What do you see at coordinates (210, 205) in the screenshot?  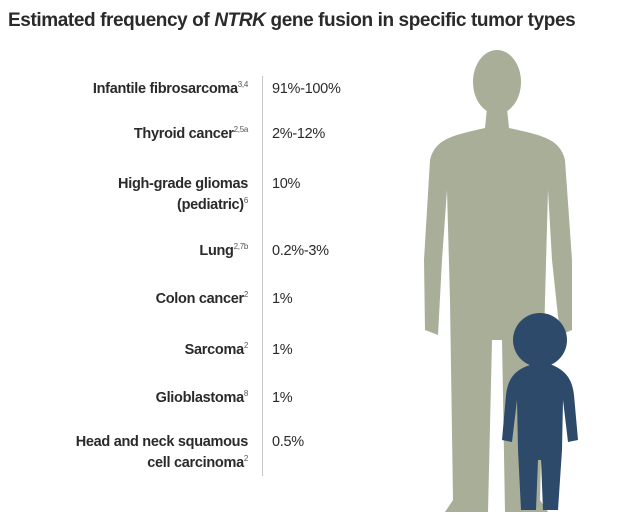 I see `label-line: (pediatric)` at bounding box center [210, 205].